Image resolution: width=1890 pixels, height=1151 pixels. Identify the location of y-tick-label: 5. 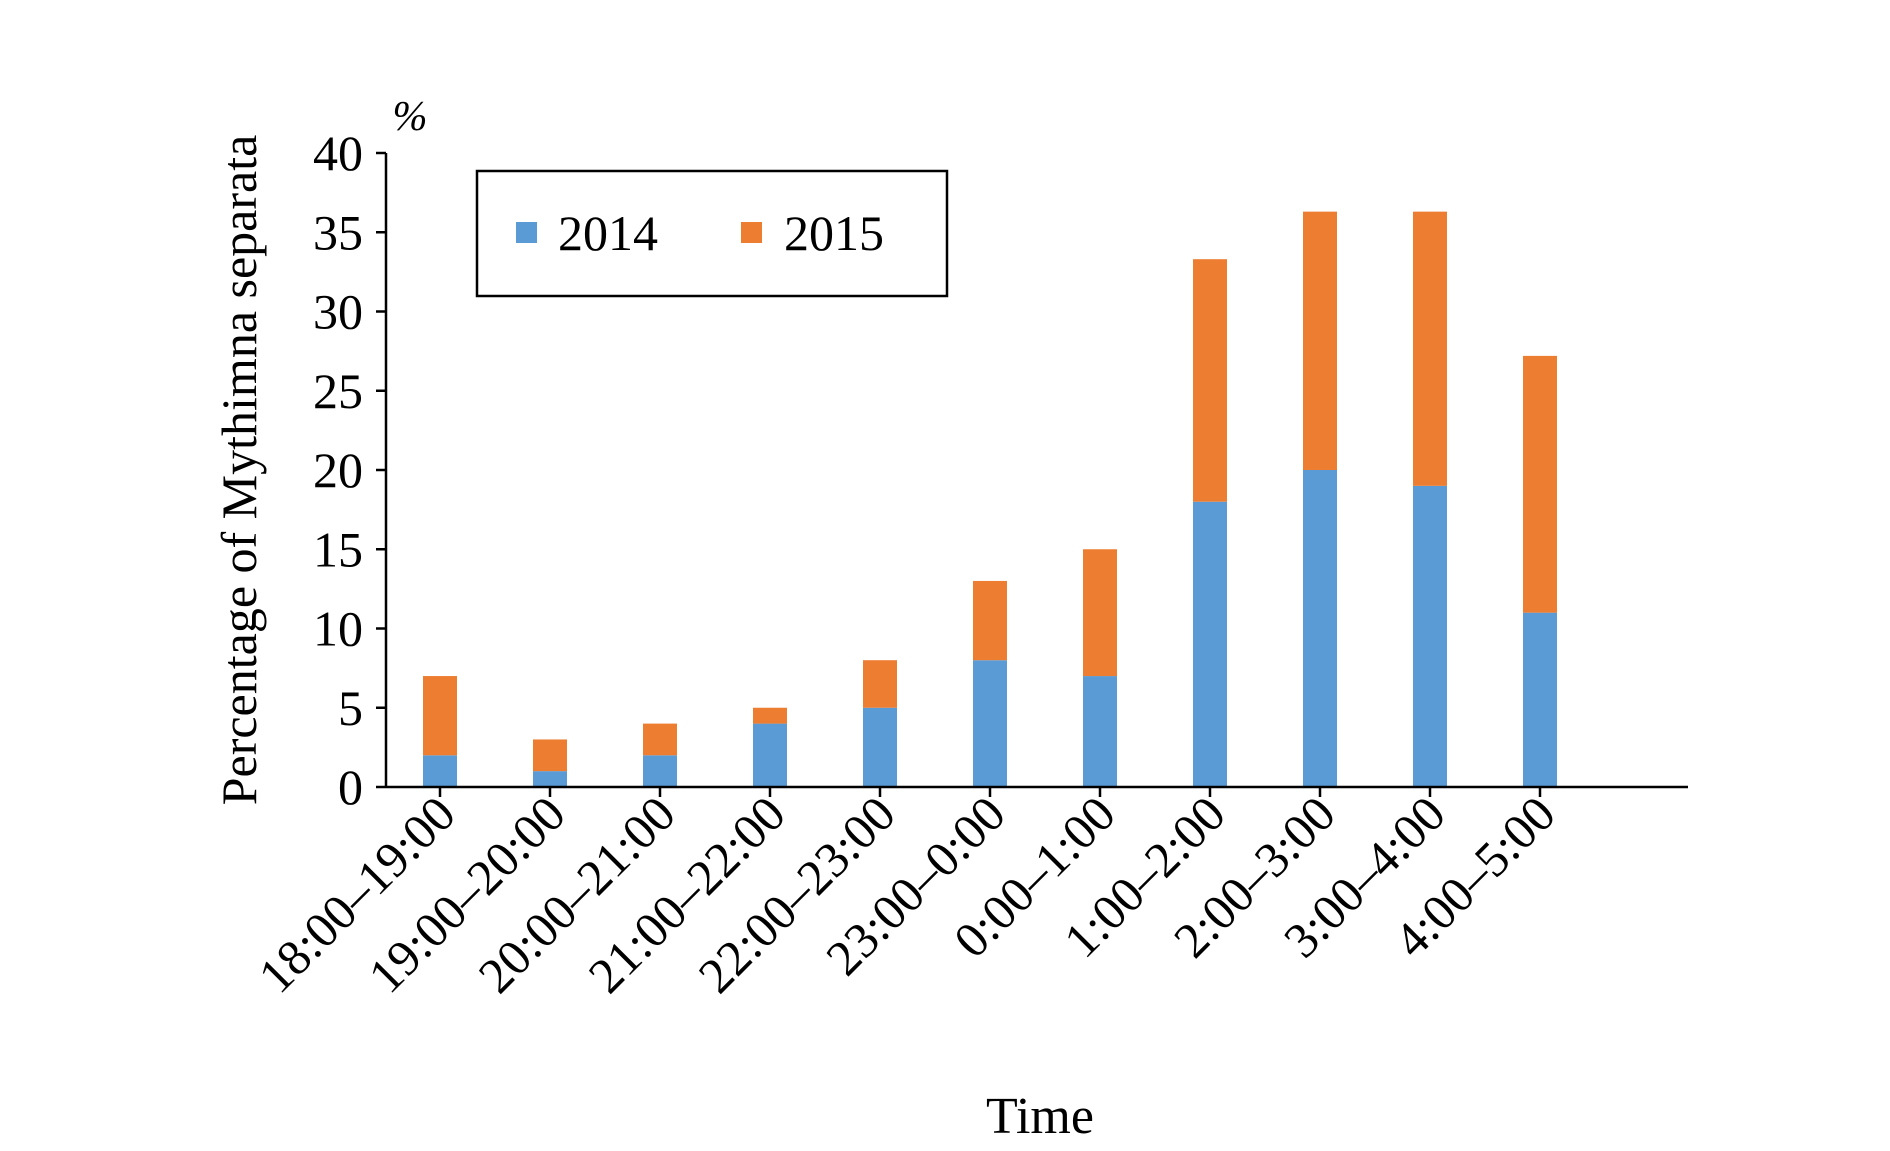
(350, 708).